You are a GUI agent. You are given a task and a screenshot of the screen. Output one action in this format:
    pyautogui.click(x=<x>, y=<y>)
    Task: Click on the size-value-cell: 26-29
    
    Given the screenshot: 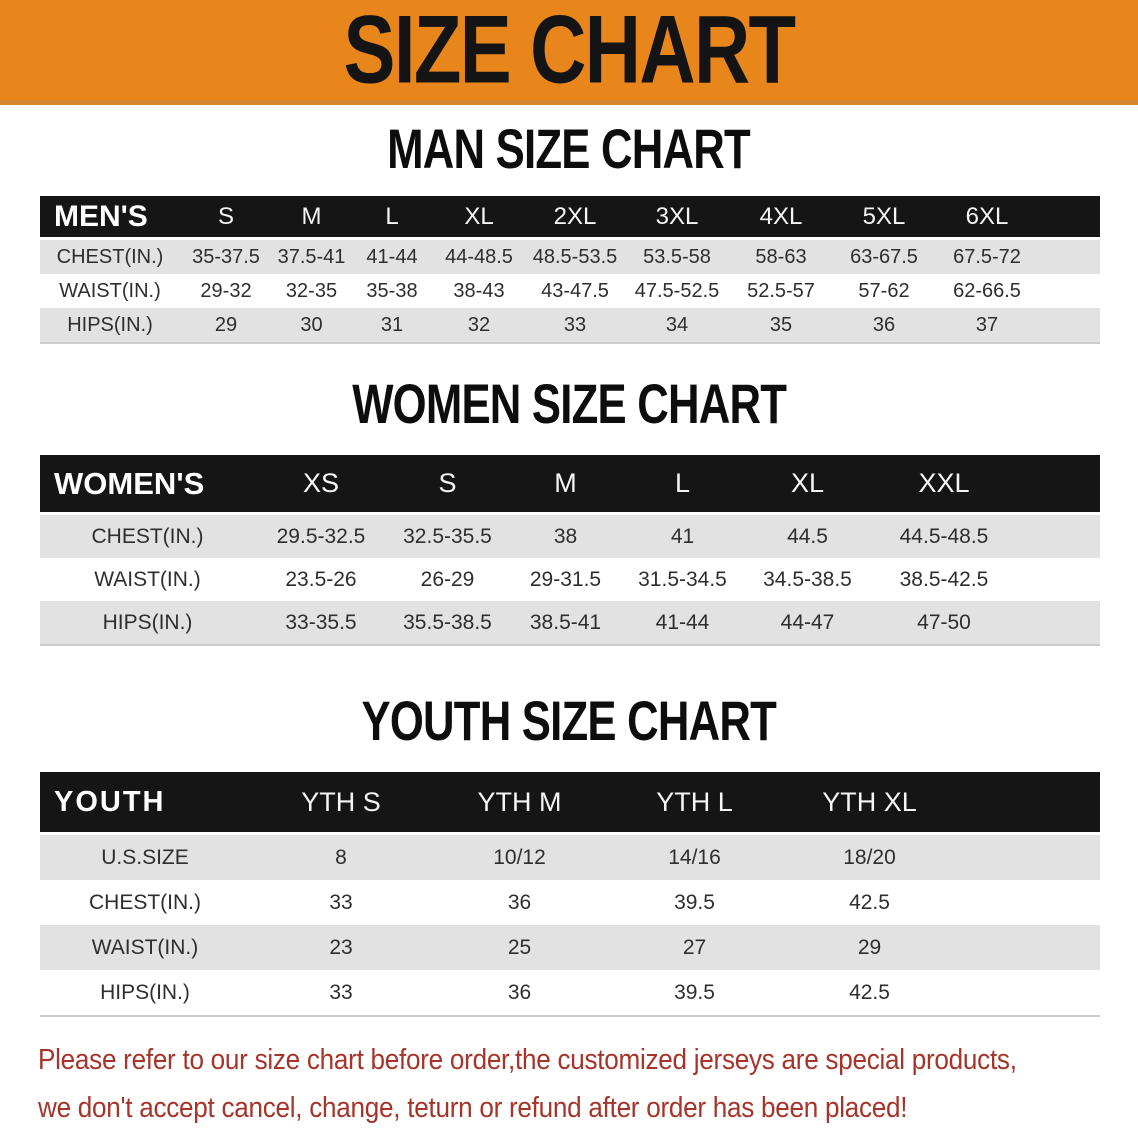 What is the action you would take?
    pyautogui.click(x=447, y=579)
    